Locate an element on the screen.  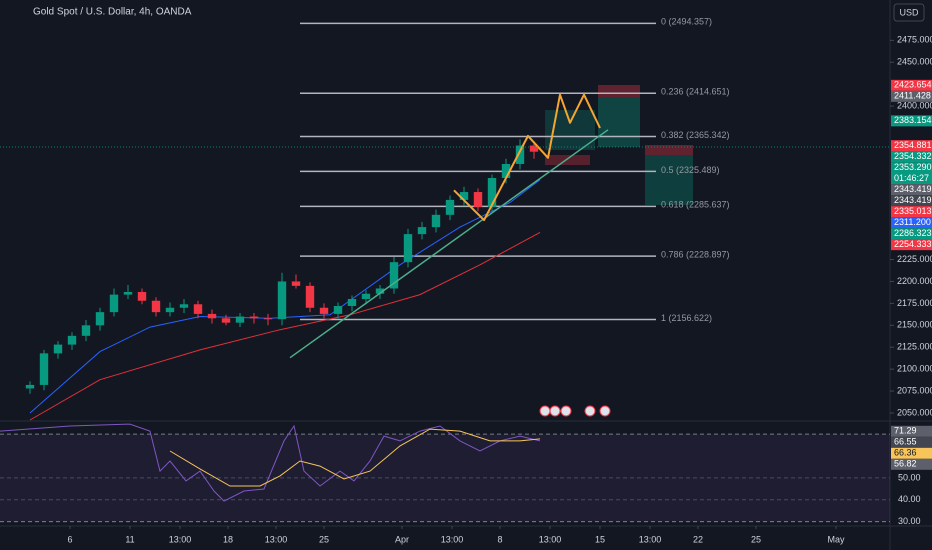
price-tag-label: 66.55 is located at coordinates (905, 442).